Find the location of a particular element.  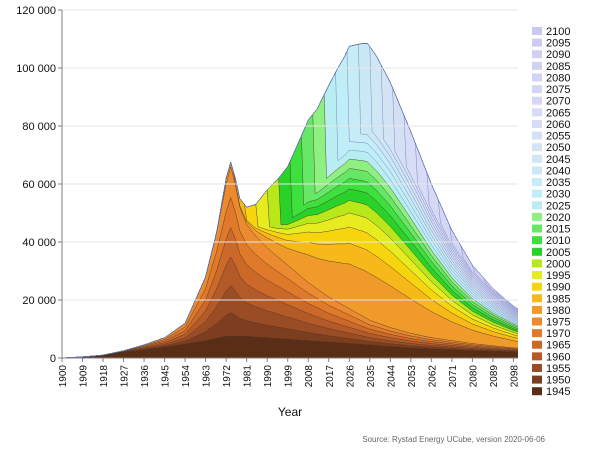

legend-swatch-1970 is located at coordinates (537, 333).